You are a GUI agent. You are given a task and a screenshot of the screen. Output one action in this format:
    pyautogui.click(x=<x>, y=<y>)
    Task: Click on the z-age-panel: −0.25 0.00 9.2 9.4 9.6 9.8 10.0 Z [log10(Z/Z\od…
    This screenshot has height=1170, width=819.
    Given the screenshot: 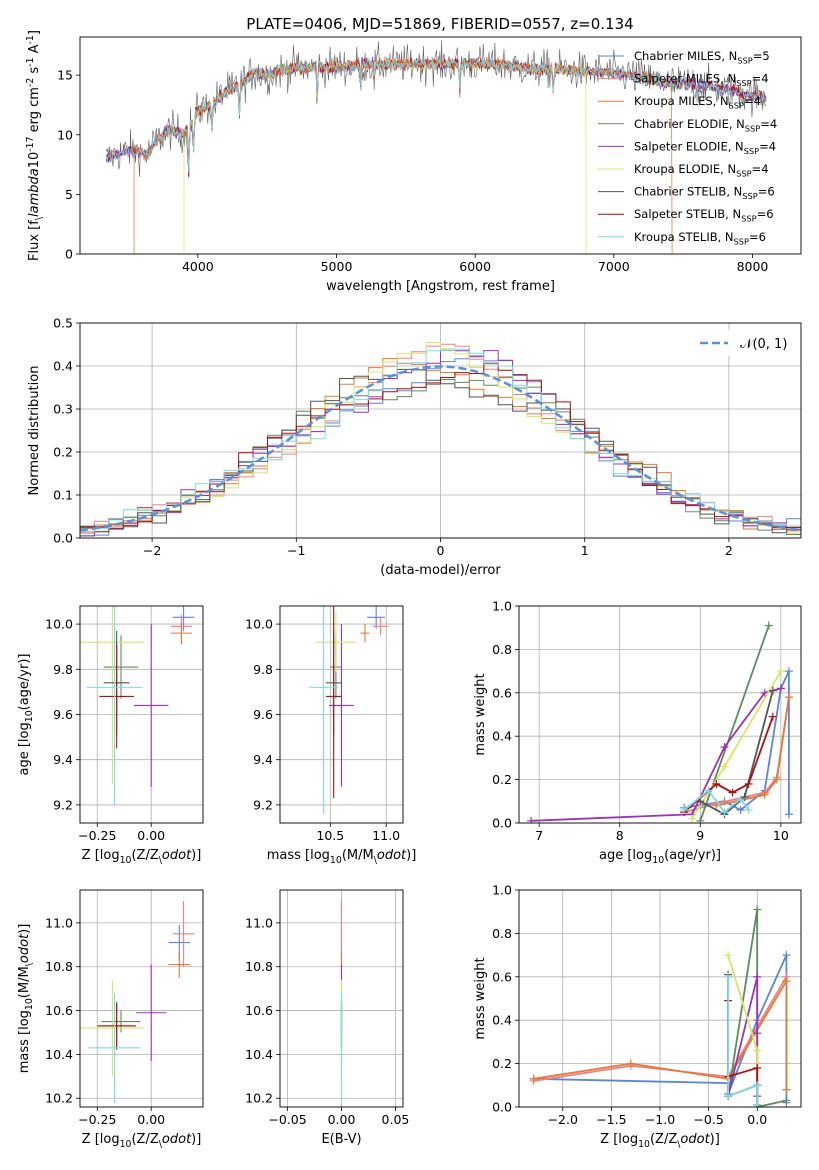 What is the action you would take?
    pyautogui.click(x=110, y=735)
    